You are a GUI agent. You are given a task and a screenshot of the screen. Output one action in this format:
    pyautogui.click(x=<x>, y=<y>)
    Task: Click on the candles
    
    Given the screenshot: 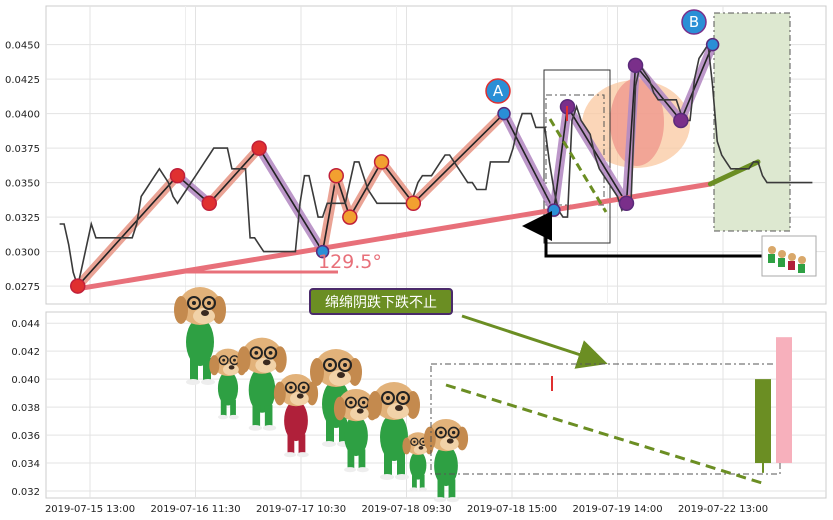 What is the action you would take?
    pyautogui.click(x=773, y=405)
    